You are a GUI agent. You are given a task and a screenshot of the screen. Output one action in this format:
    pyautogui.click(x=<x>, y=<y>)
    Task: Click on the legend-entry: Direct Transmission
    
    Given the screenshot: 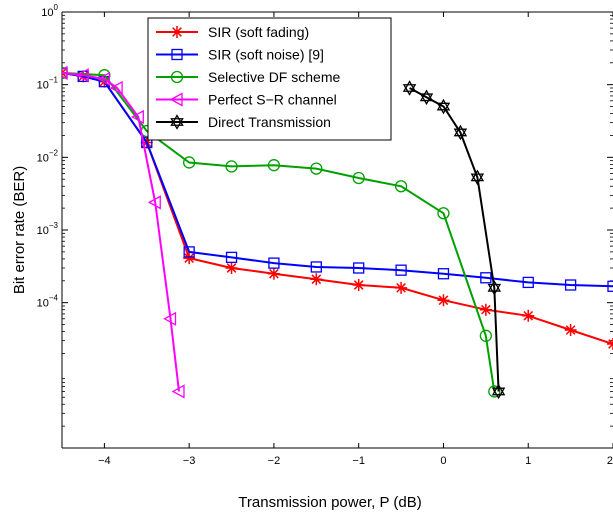 What is the action you would take?
    pyautogui.click(x=243, y=122)
    